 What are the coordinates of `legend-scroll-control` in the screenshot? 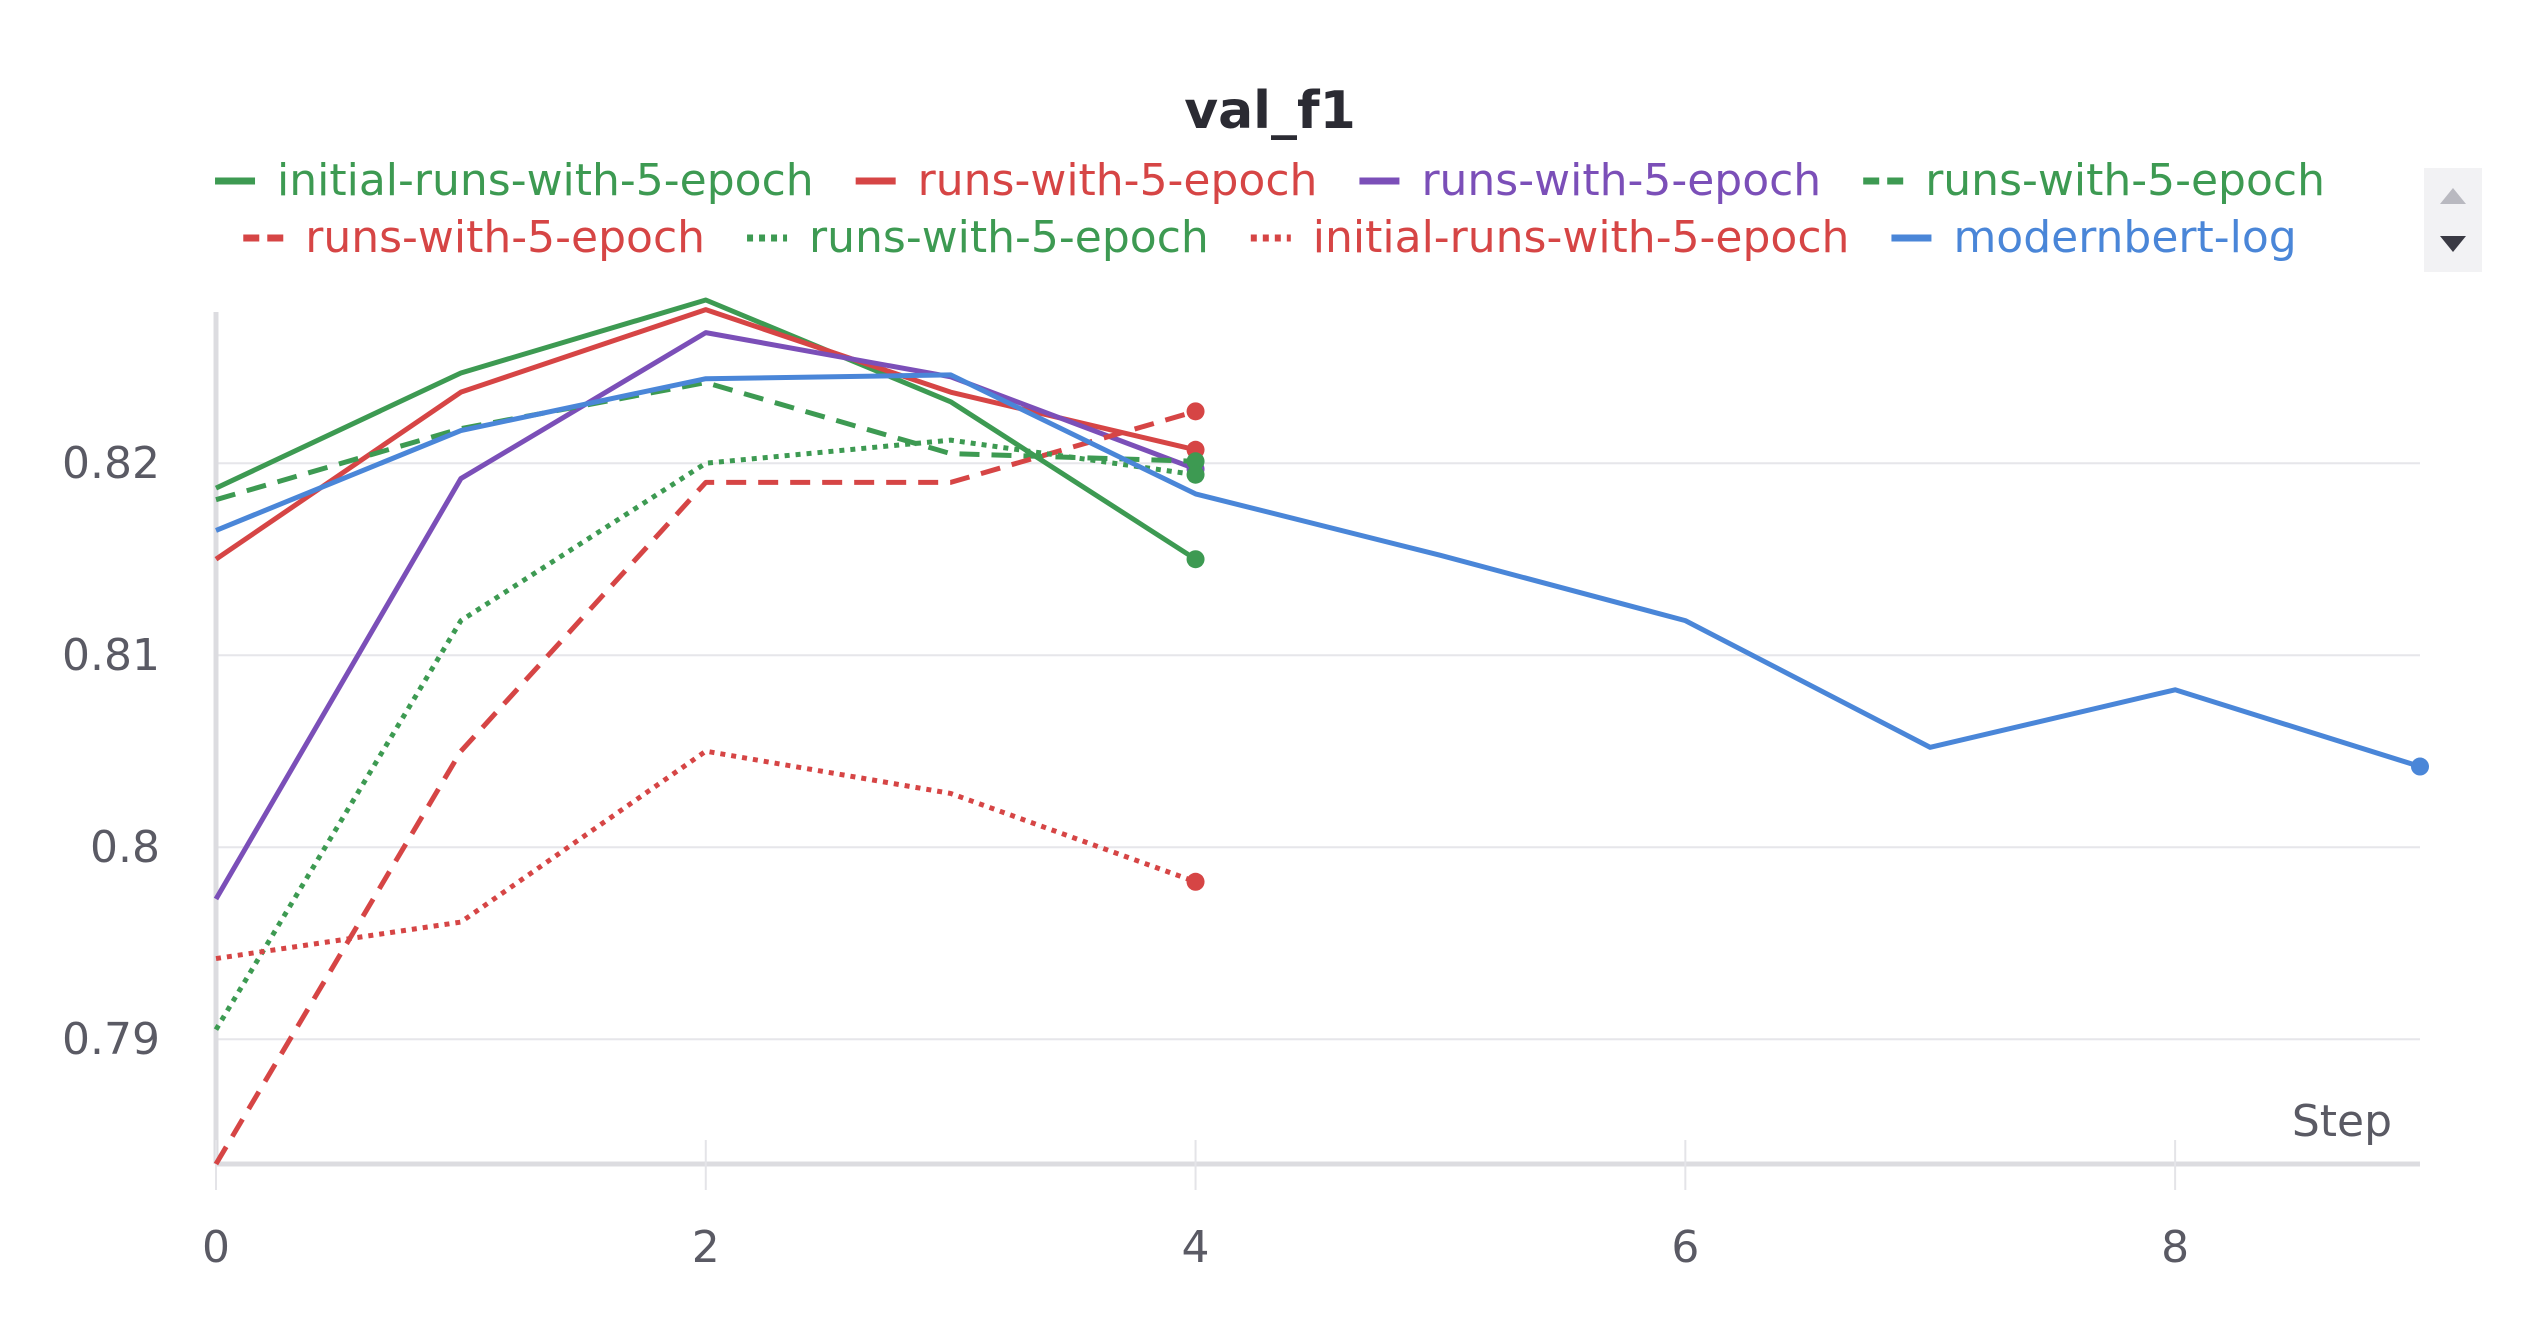 It's located at (2453, 220).